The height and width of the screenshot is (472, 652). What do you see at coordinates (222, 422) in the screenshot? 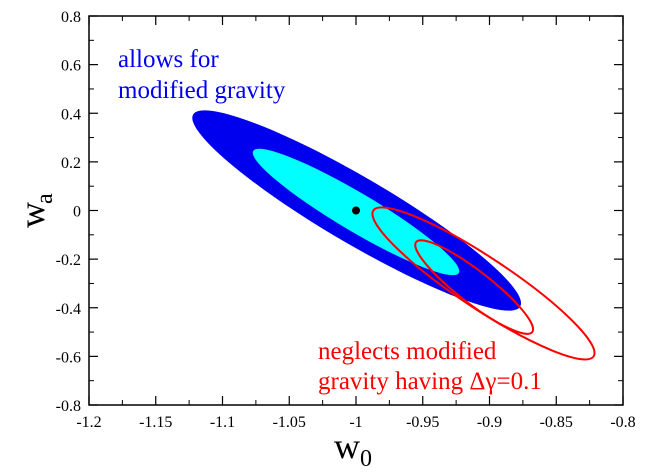
I see `x-tick-label: -1.1` at bounding box center [222, 422].